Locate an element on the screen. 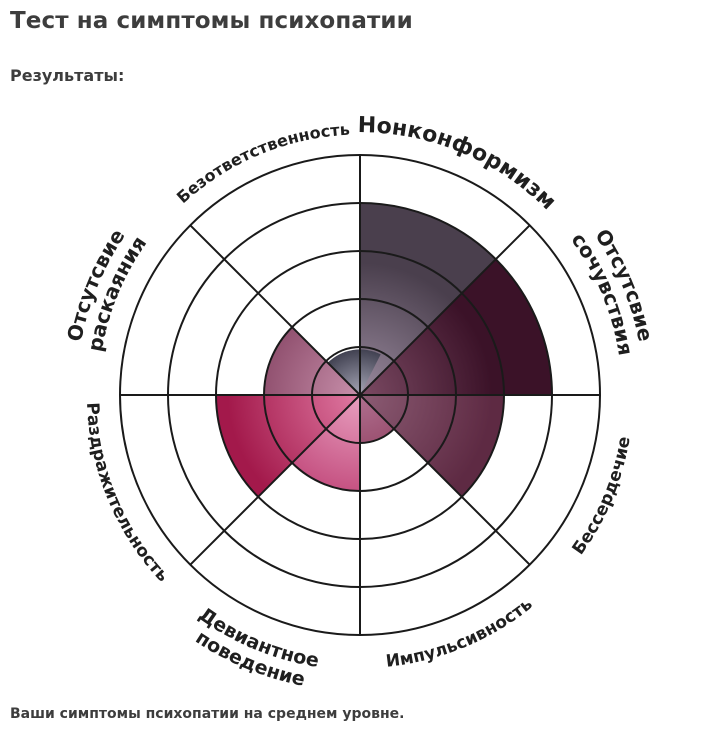  center-disc is located at coordinates (354, 372).